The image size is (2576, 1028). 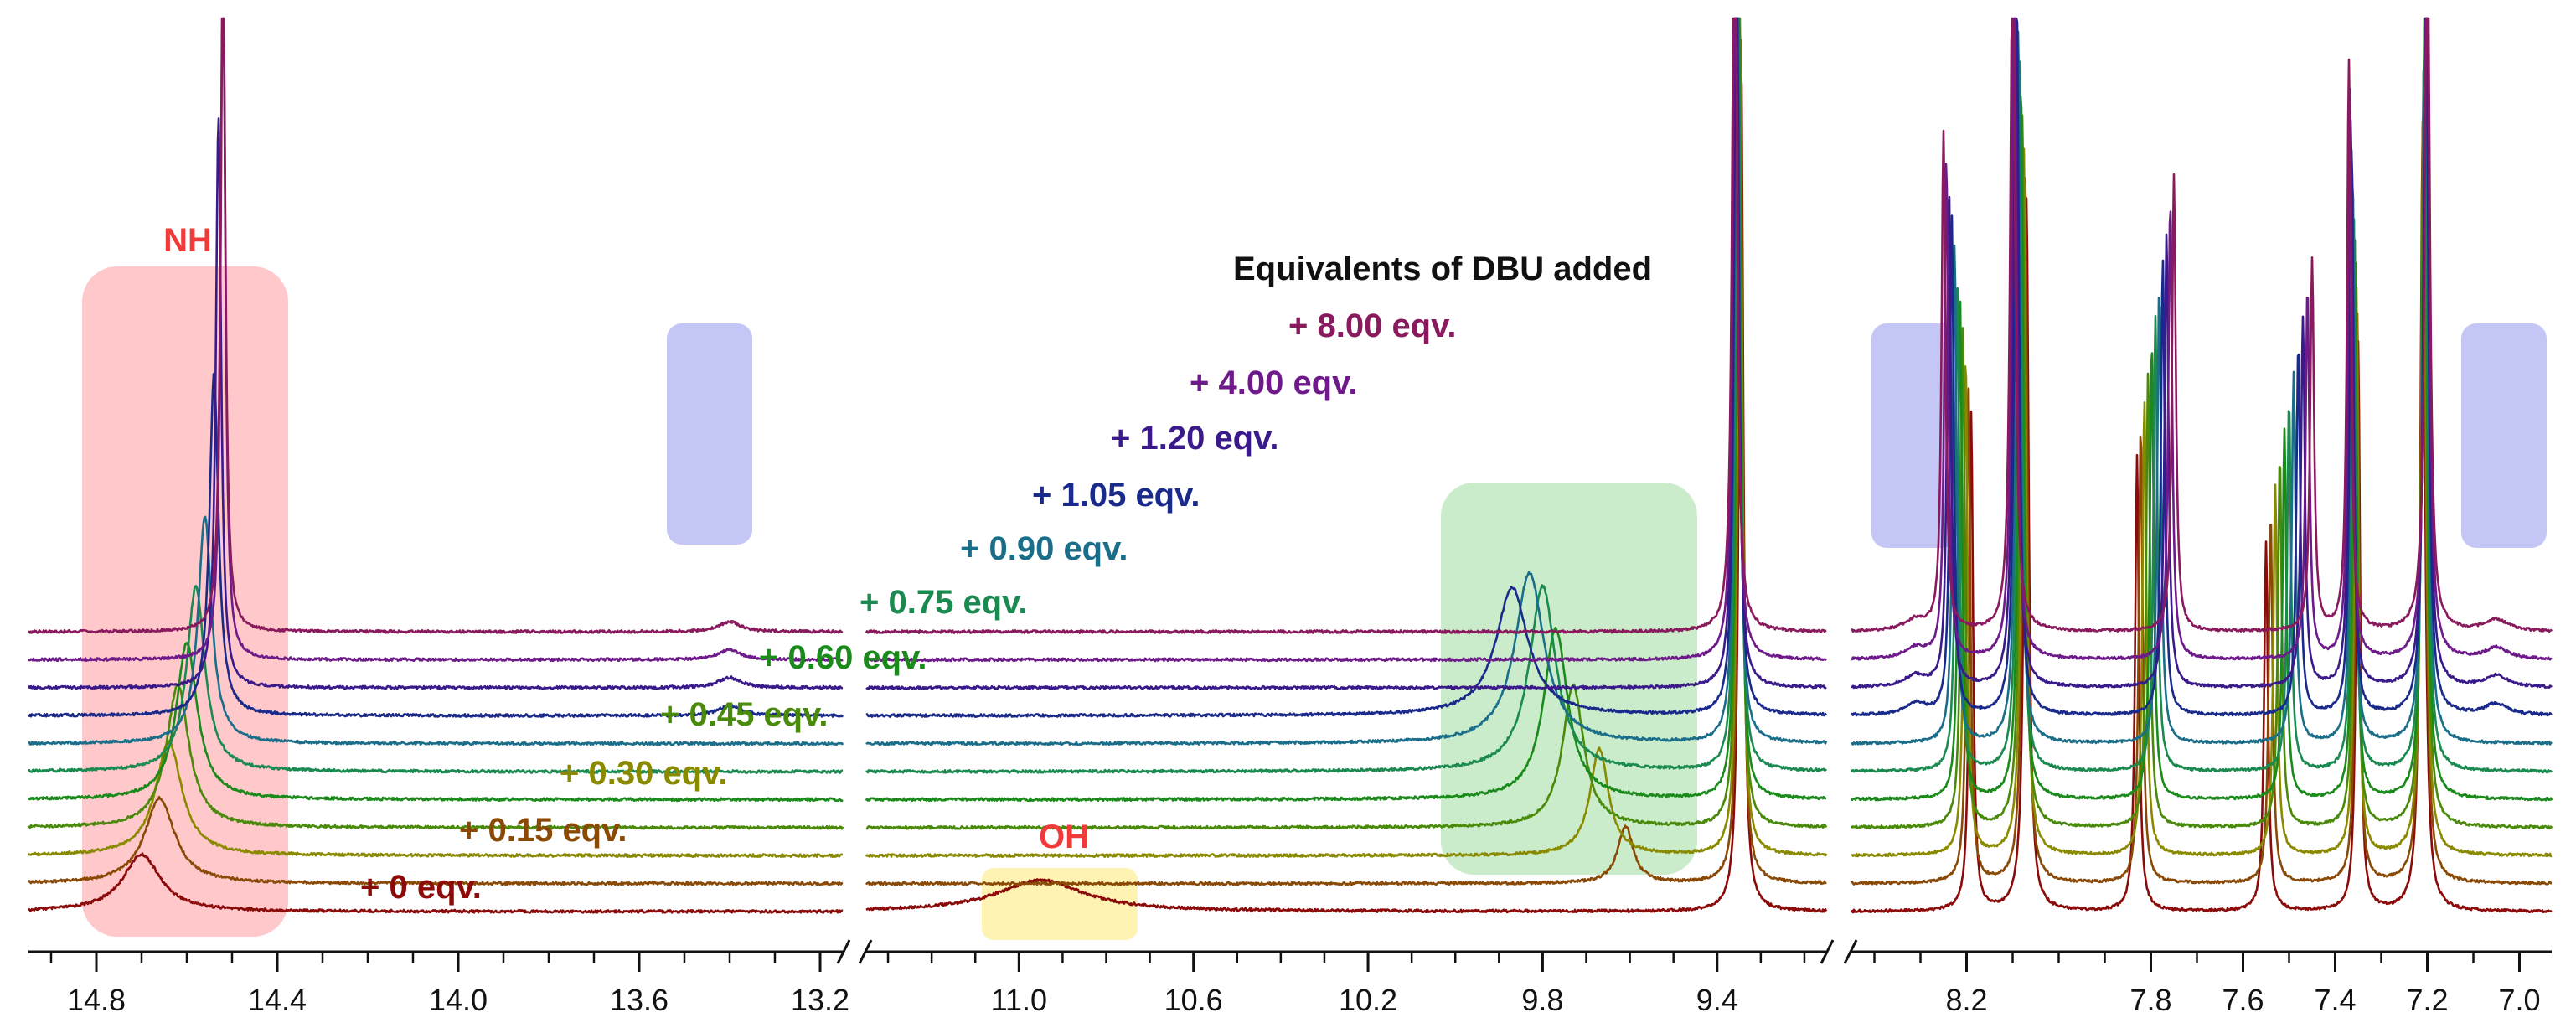 What do you see at coordinates (1966, 1000) in the screenshot?
I see `axis-tick-label: 8.2` at bounding box center [1966, 1000].